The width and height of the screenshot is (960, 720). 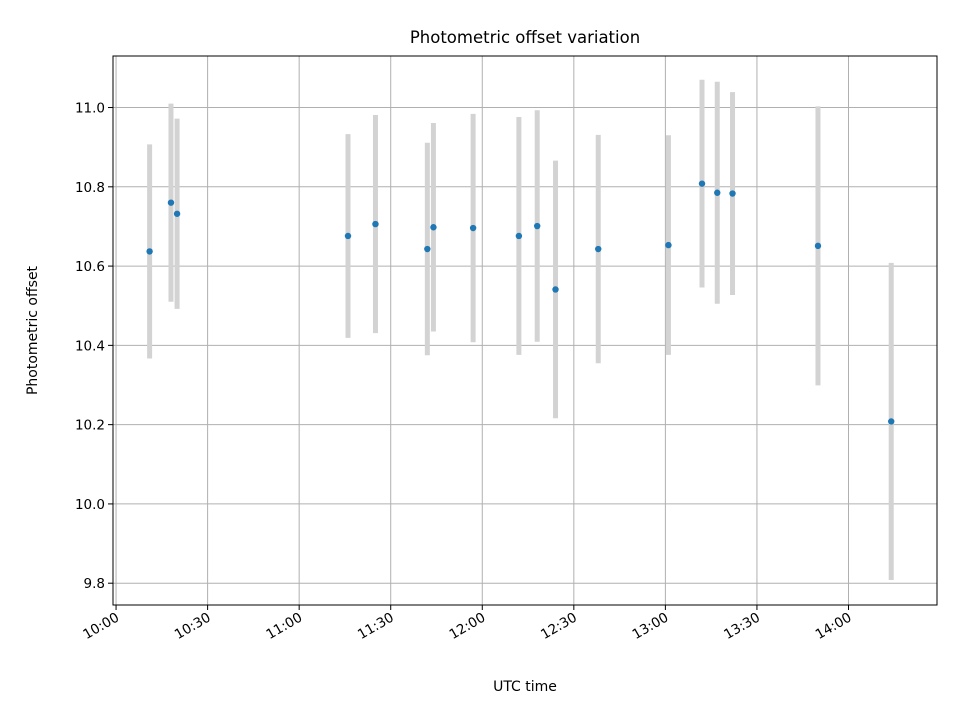 I want to click on x-tick-label: 12:30, so click(x=559, y=626).